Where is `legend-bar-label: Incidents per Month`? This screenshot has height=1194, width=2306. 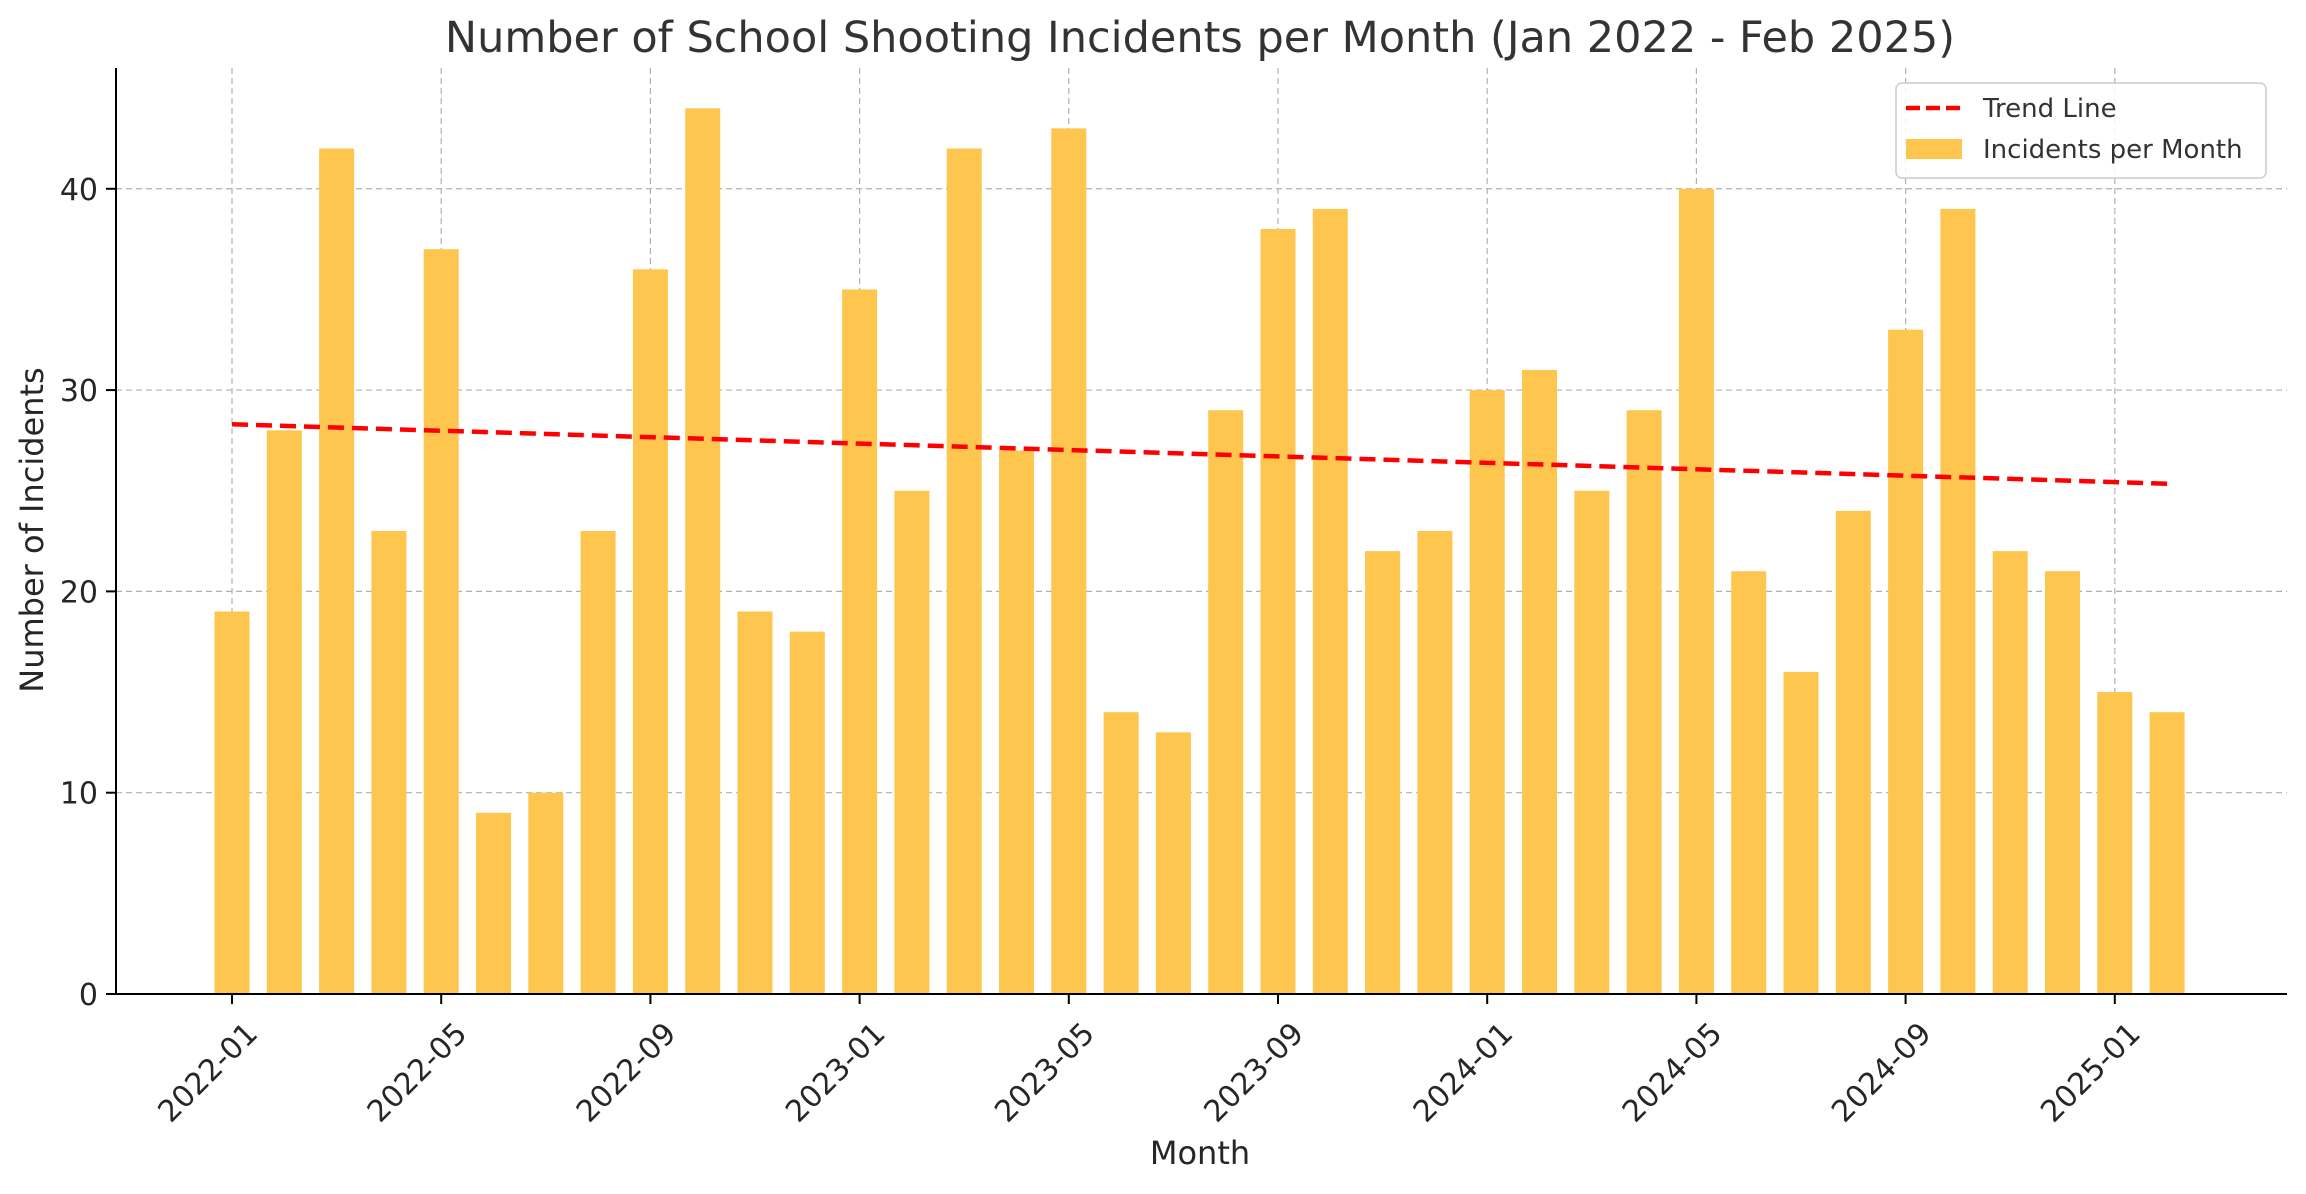
legend-bar-label: Incidents per Month is located at coordinates (2113, 150).